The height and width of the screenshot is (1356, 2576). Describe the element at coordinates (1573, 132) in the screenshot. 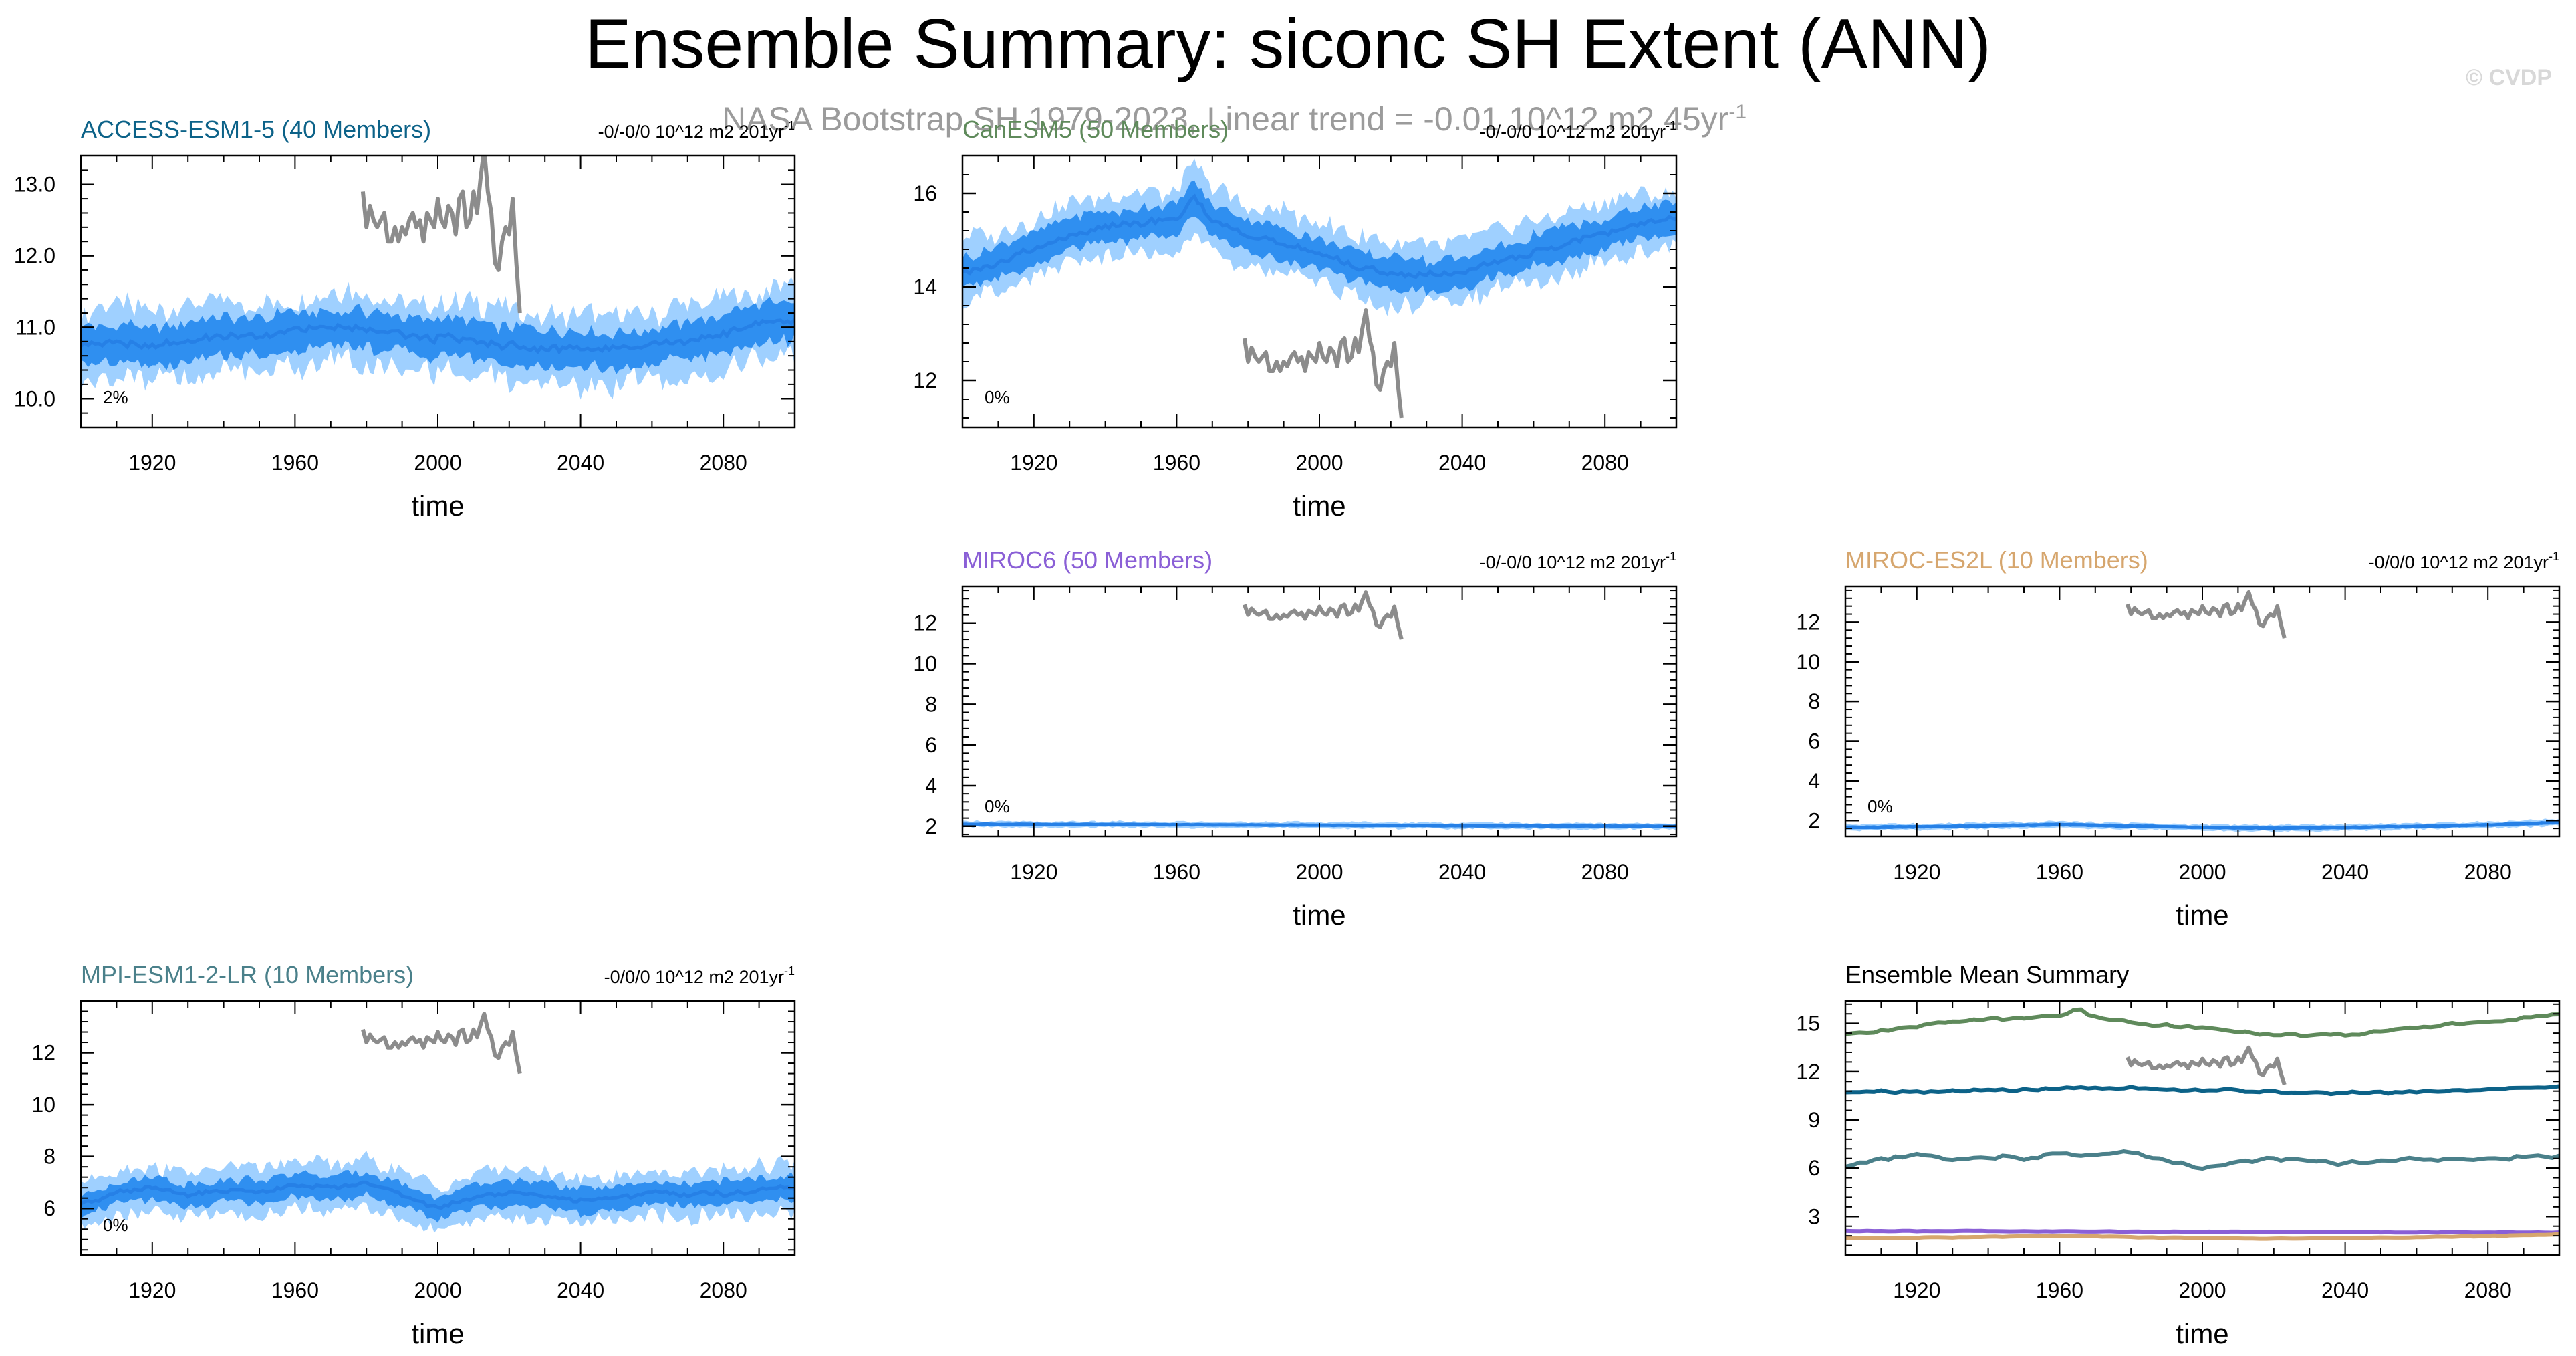

I see `trend-text-canesm5: -0/-0/0 10^12 m2 201yr` at that location.